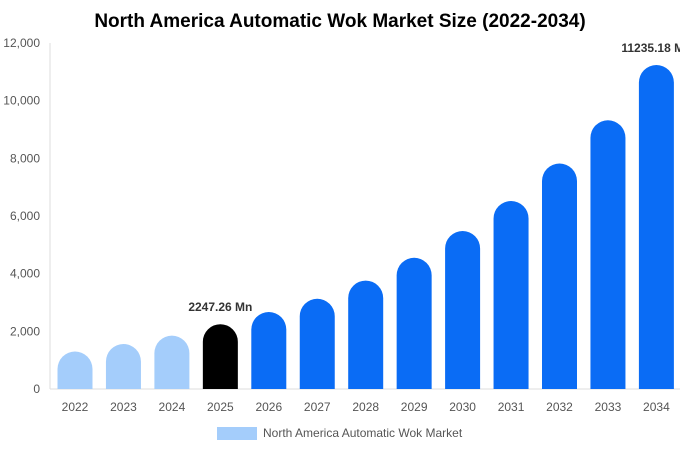 This screenshot has width=680, height=450. Describe the element at coordinates (21, 43) in the screenshot. I see `y-tick-label: 12,000` at that location.